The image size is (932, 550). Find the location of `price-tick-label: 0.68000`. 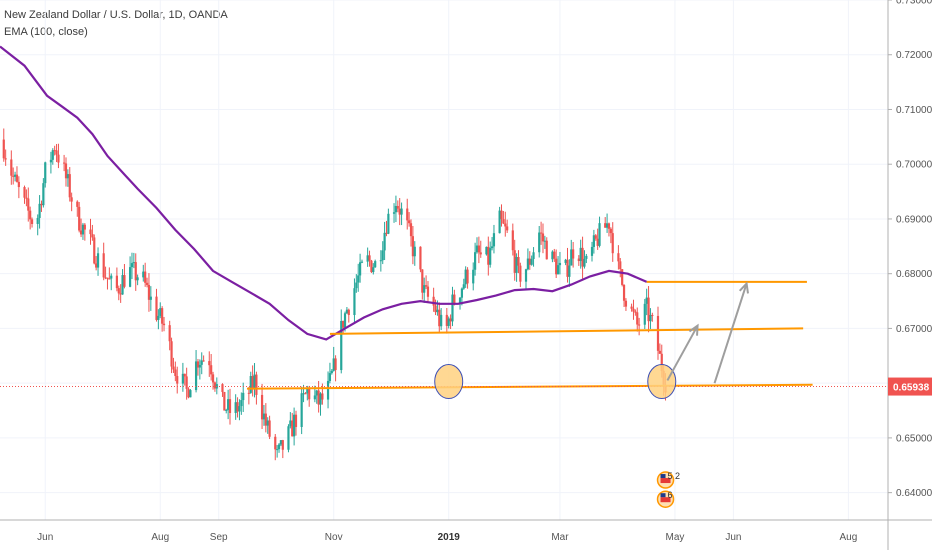

price-tick-label: 0.68000 is located at coordinates (914, 274).